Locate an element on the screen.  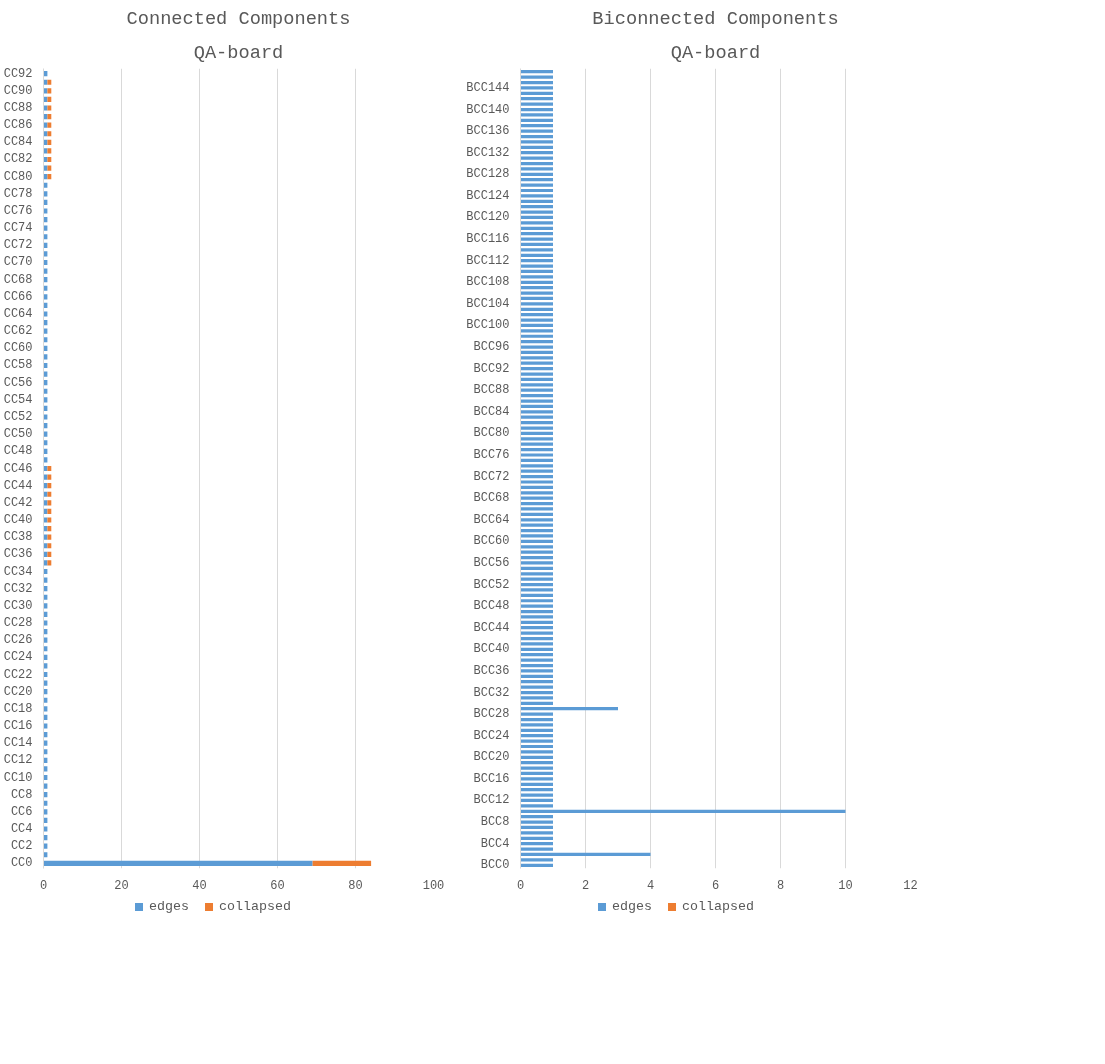
y-tick-label: CC32 is located at coordinates (18, 588).